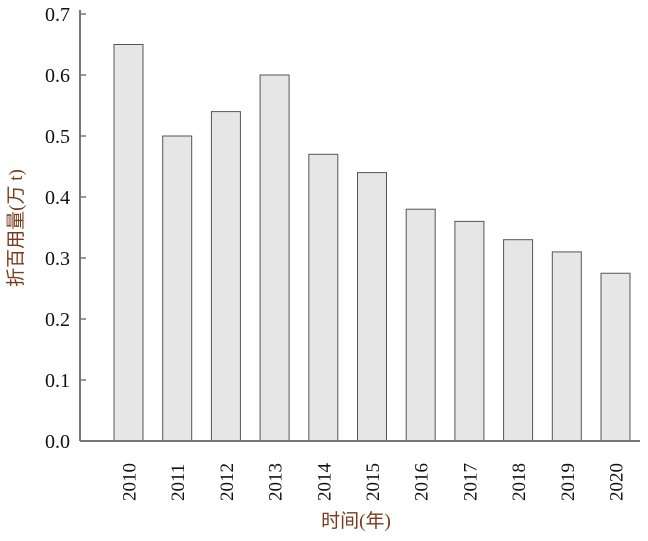 This screenshot has width=648, height=541. Describe the element at coordinates (274, 258) in the screenshot. I see `bar-2013` at that location.